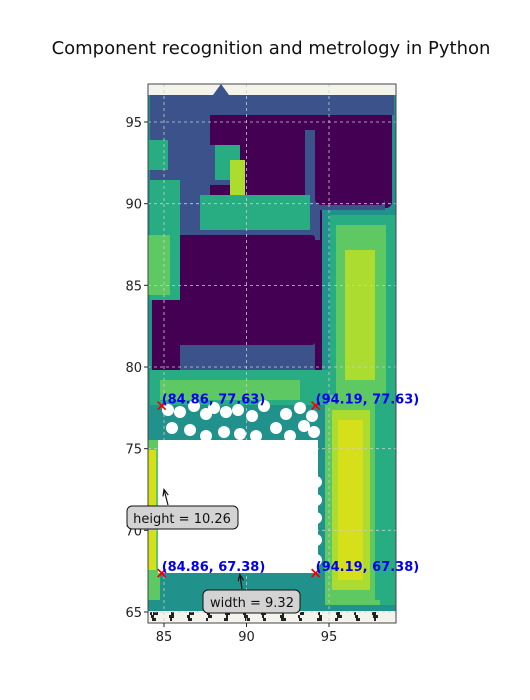 This screenshot has width=530, height=700. I want to click on y-tick-label: 95, so click(133, 123).